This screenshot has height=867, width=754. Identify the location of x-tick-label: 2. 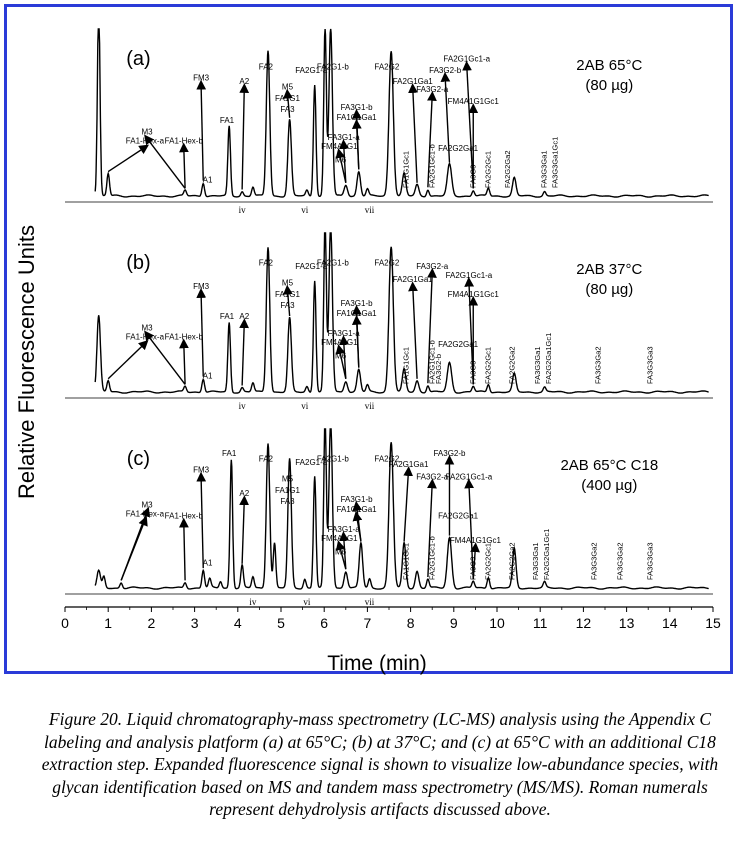
(152, 623).